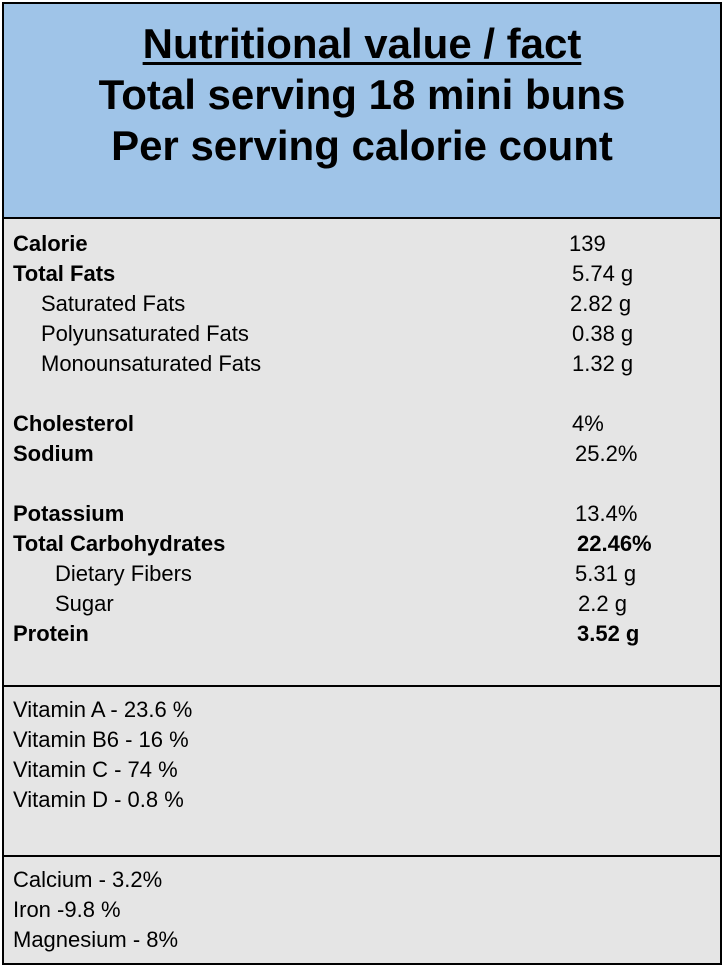 The height and width of the screenshot is (969, 725). I want to click on fact-row-total-carbohydrates: Total Carbohydrates 22.46%, so click(362, 544).